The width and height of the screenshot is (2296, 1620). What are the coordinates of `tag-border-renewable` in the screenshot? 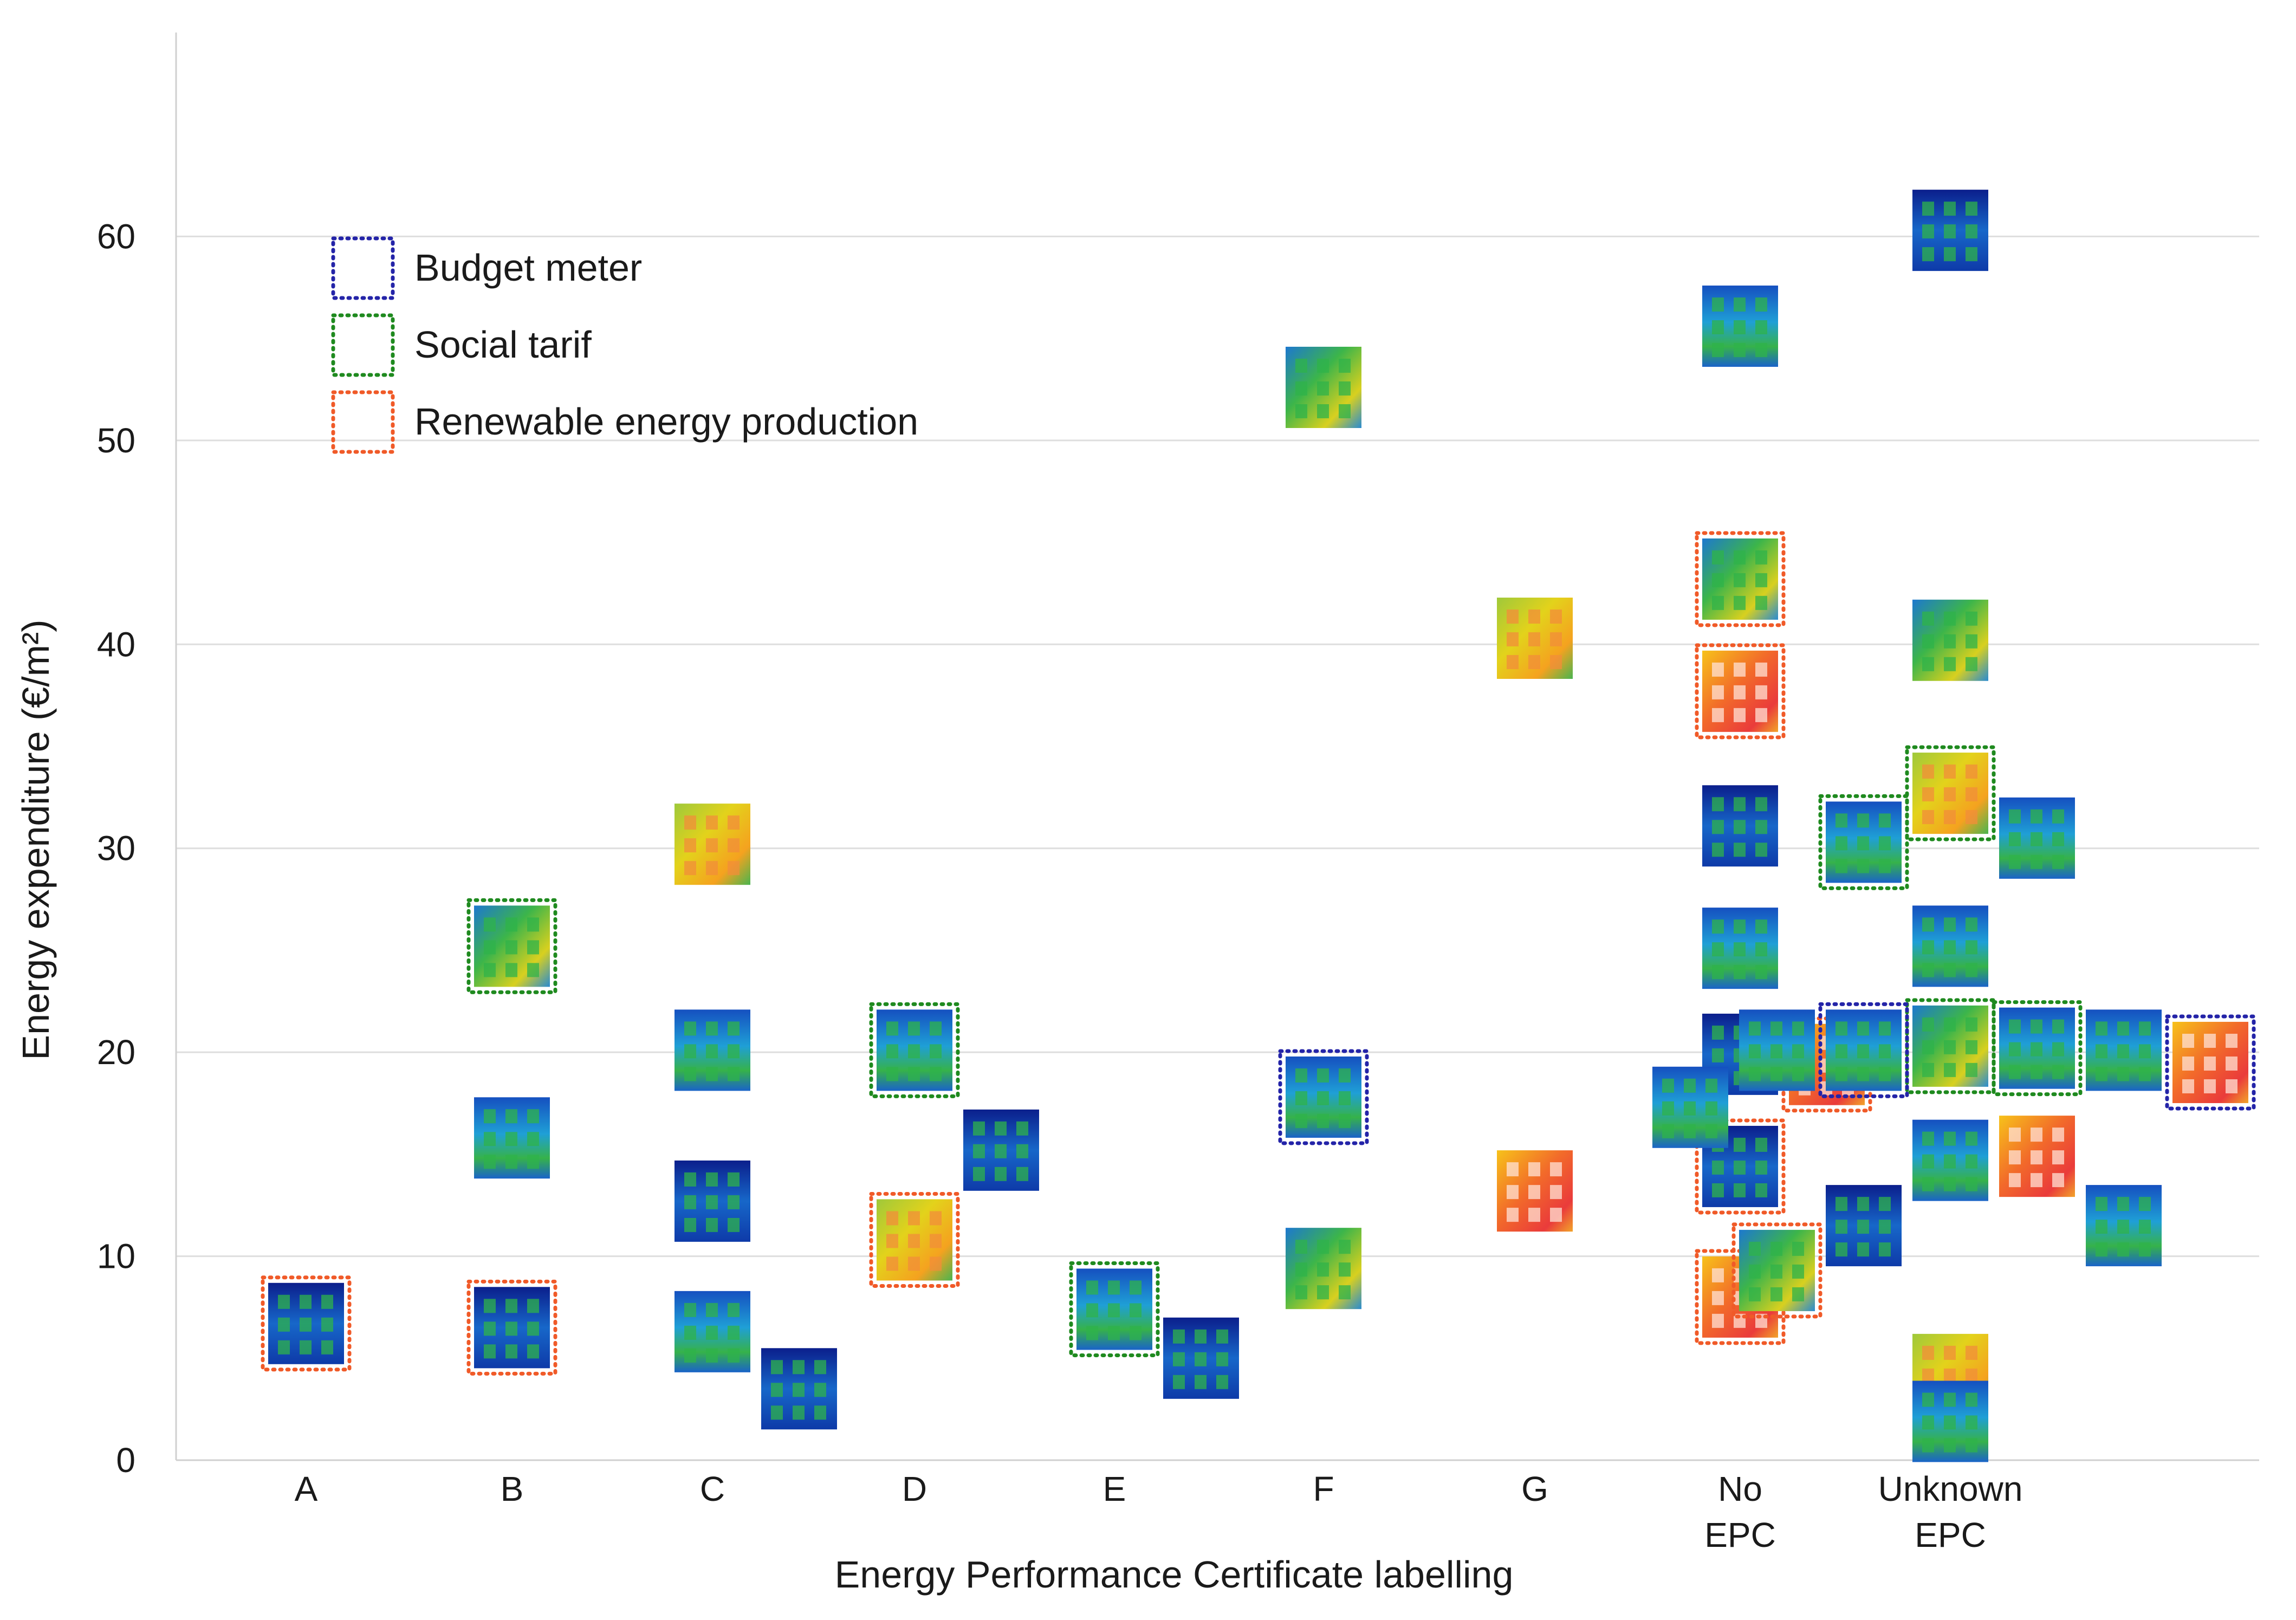 It's located at (1776, 1270).